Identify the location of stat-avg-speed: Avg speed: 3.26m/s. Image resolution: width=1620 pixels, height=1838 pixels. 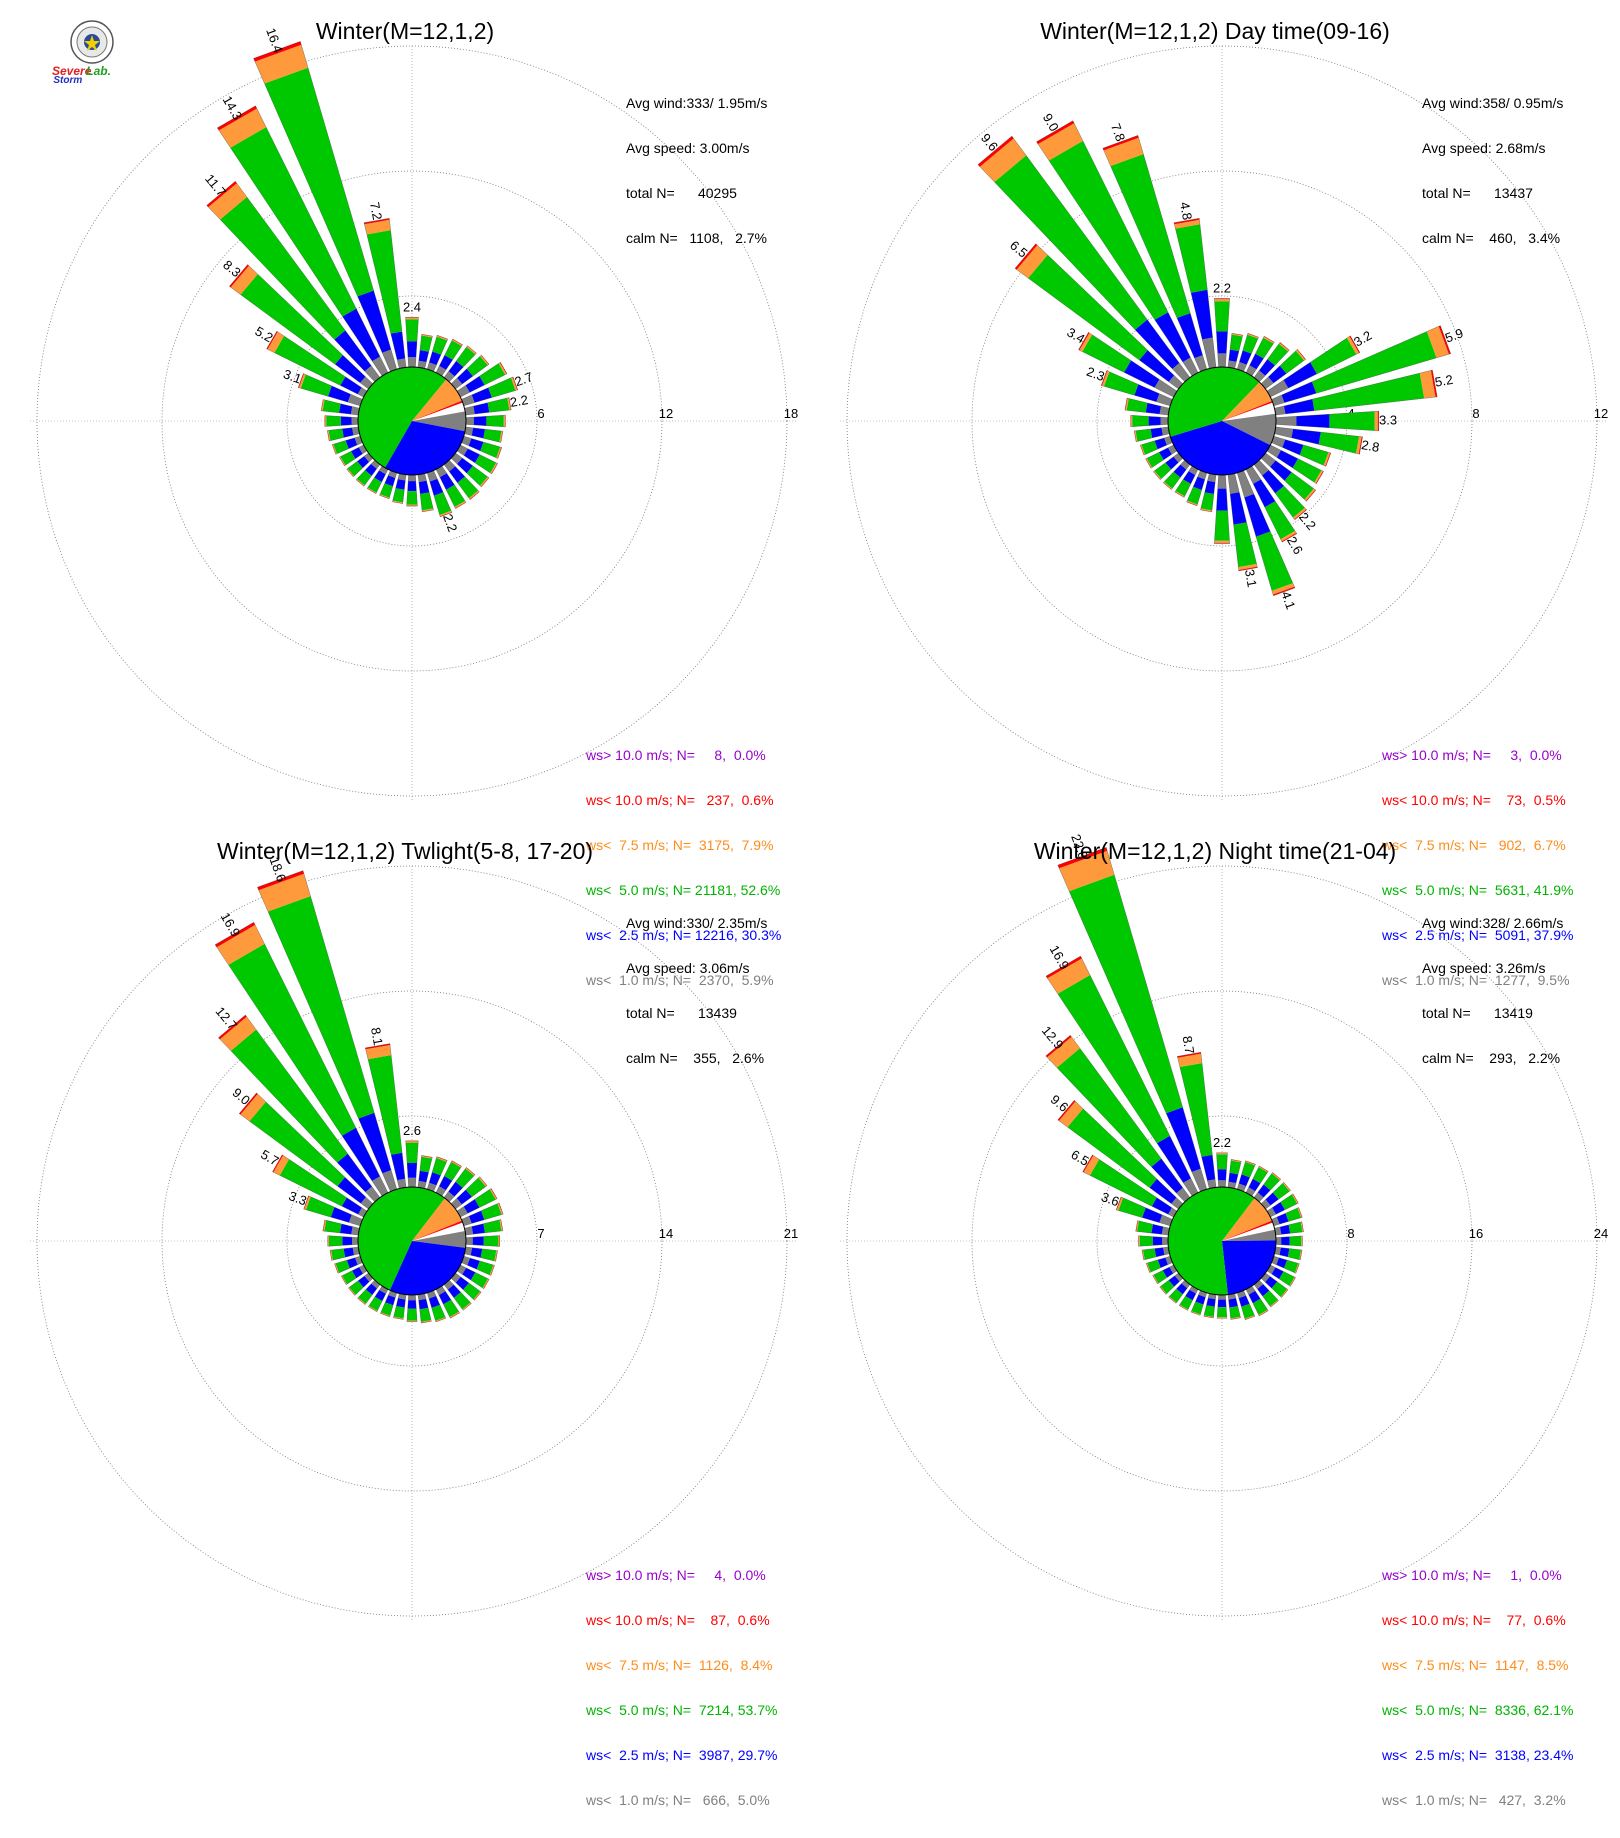
(1492, 968).